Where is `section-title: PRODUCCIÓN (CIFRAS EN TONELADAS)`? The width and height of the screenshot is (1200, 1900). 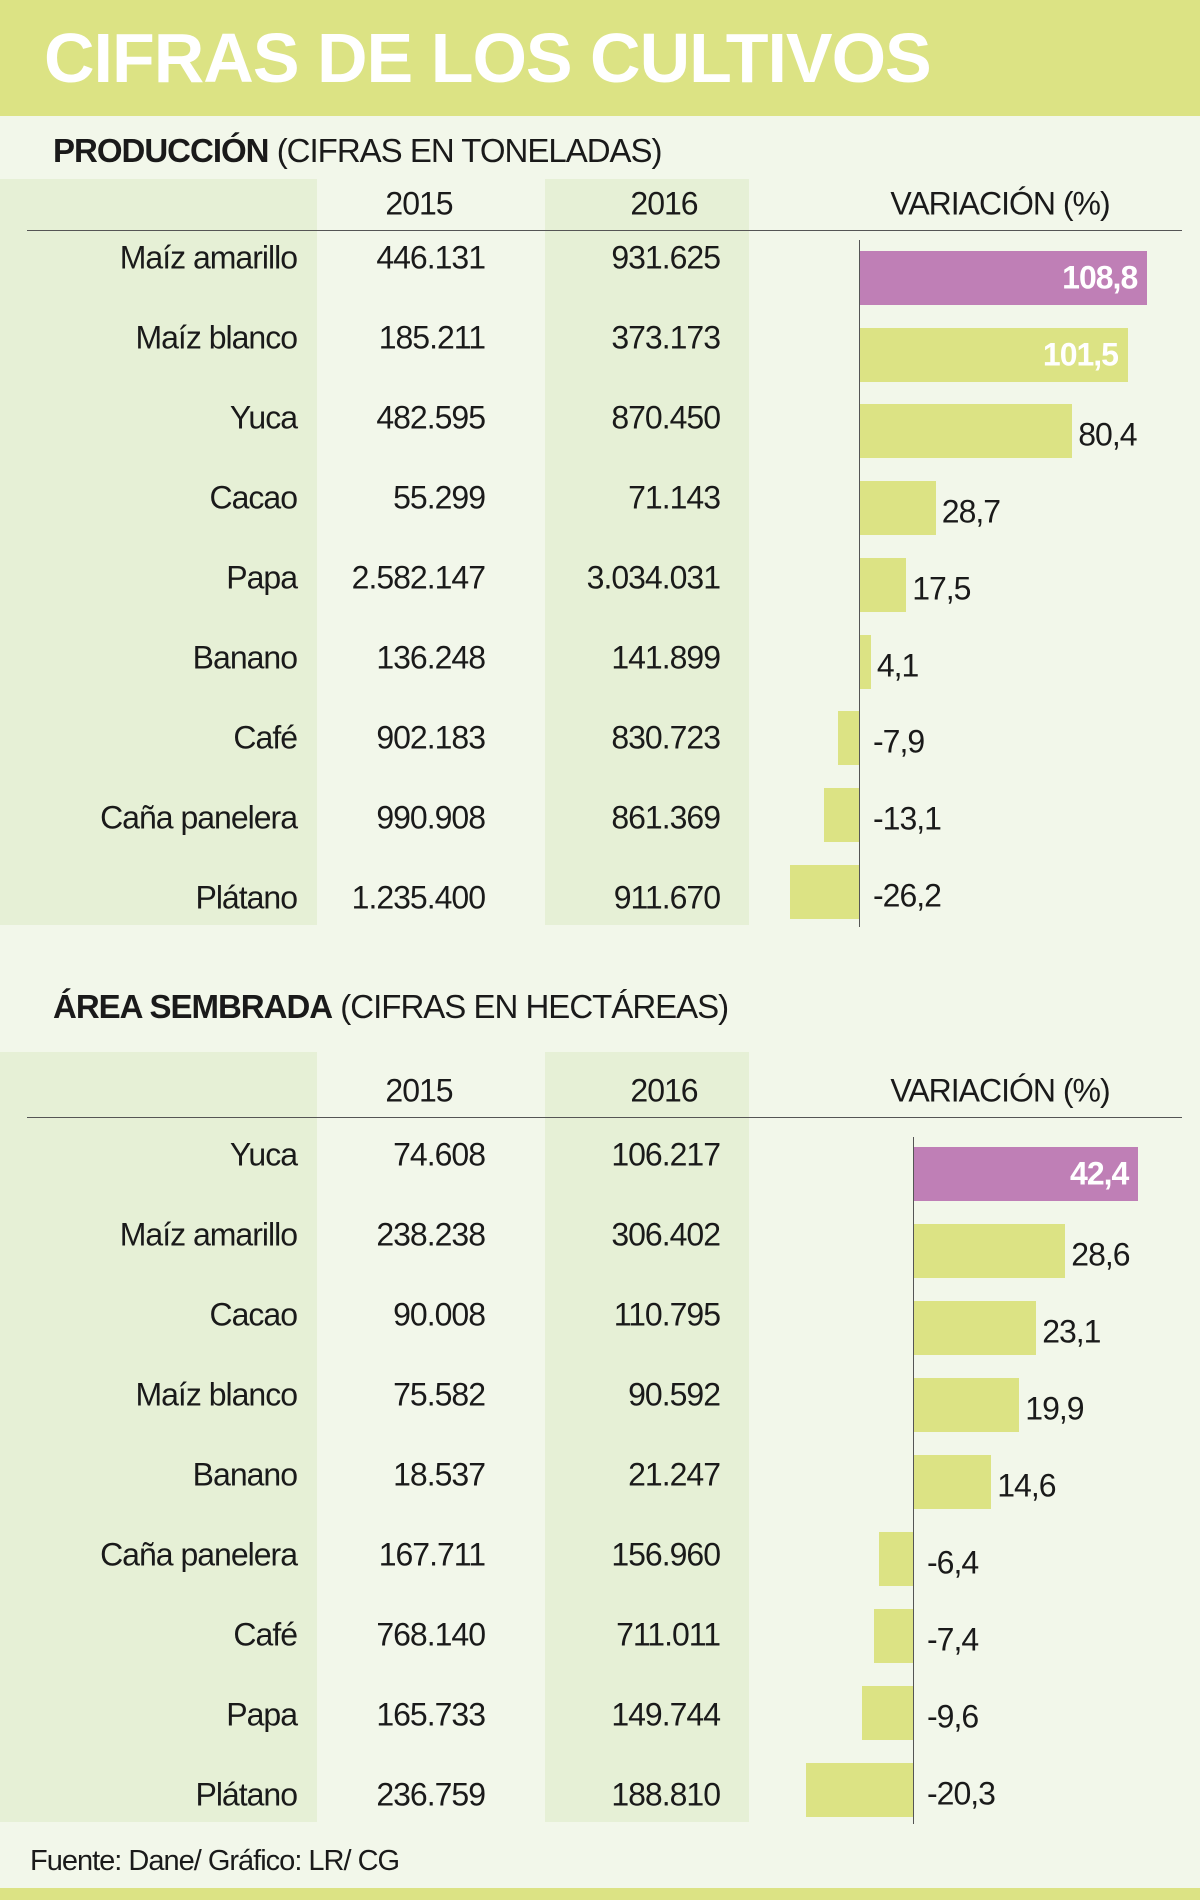
section-title: PRODUCCIÓN (CIFRAS EN TONELADAS) is located at coordinates (358, 151).